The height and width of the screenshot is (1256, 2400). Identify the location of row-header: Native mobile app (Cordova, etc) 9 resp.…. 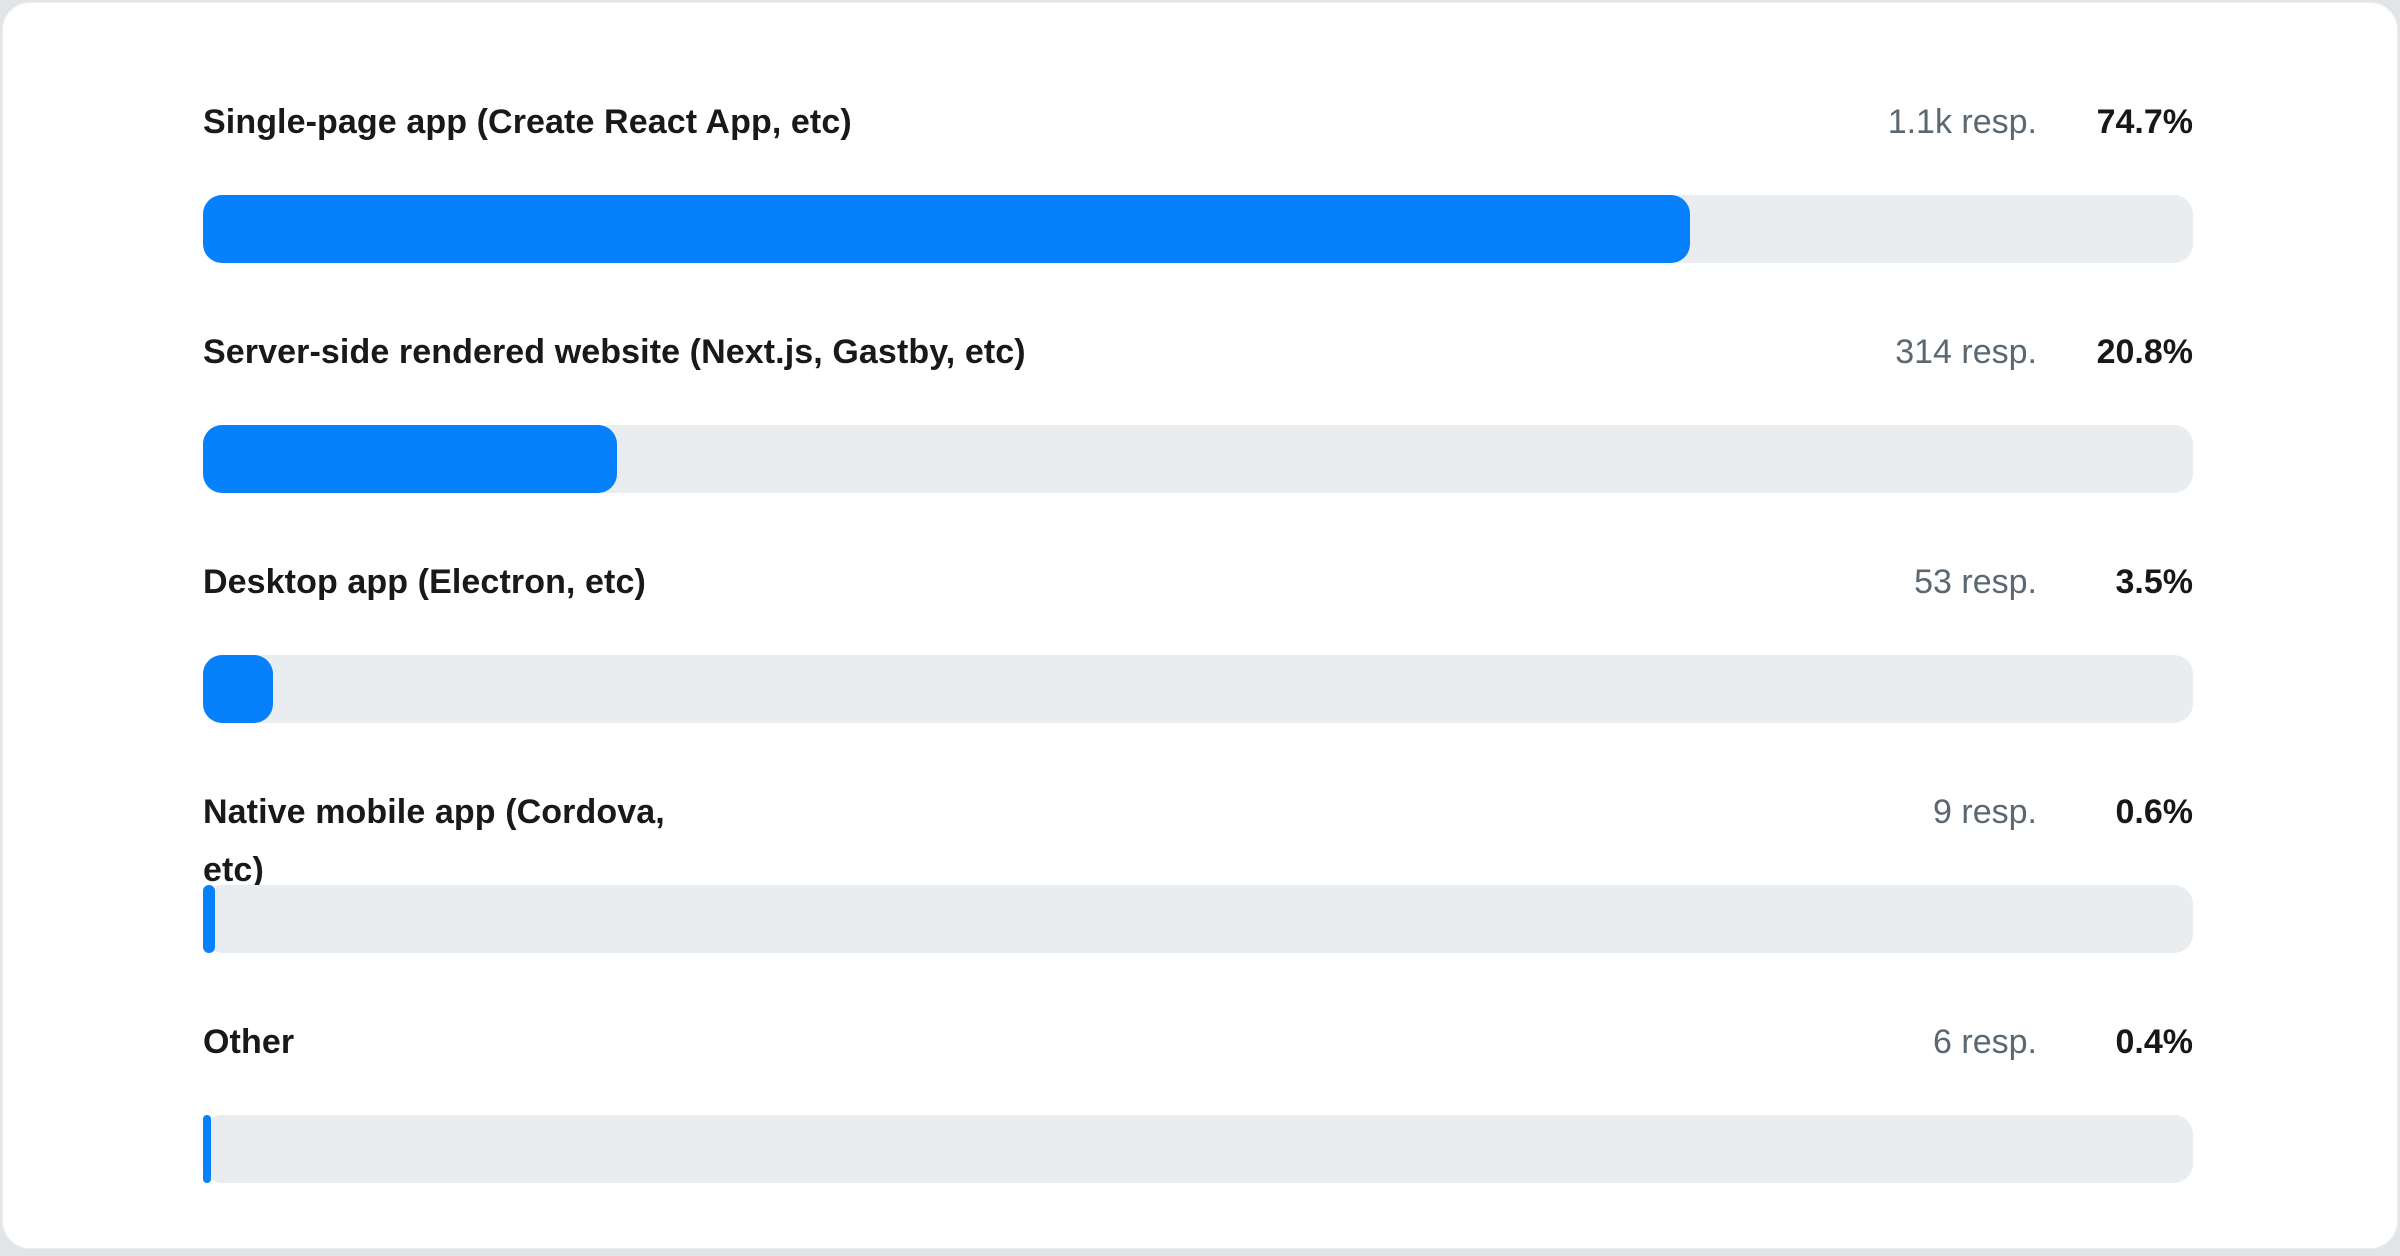
(1198, 836).